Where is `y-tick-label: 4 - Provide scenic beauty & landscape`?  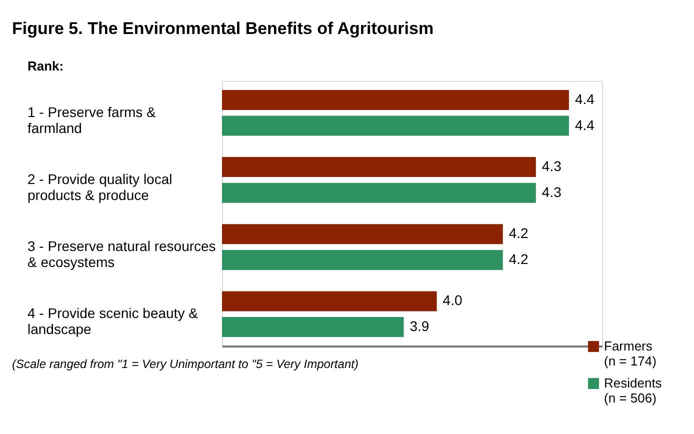
y-tick-label: 4 - Provide scenic beauty & landscape is located at coordinates (113, 321).